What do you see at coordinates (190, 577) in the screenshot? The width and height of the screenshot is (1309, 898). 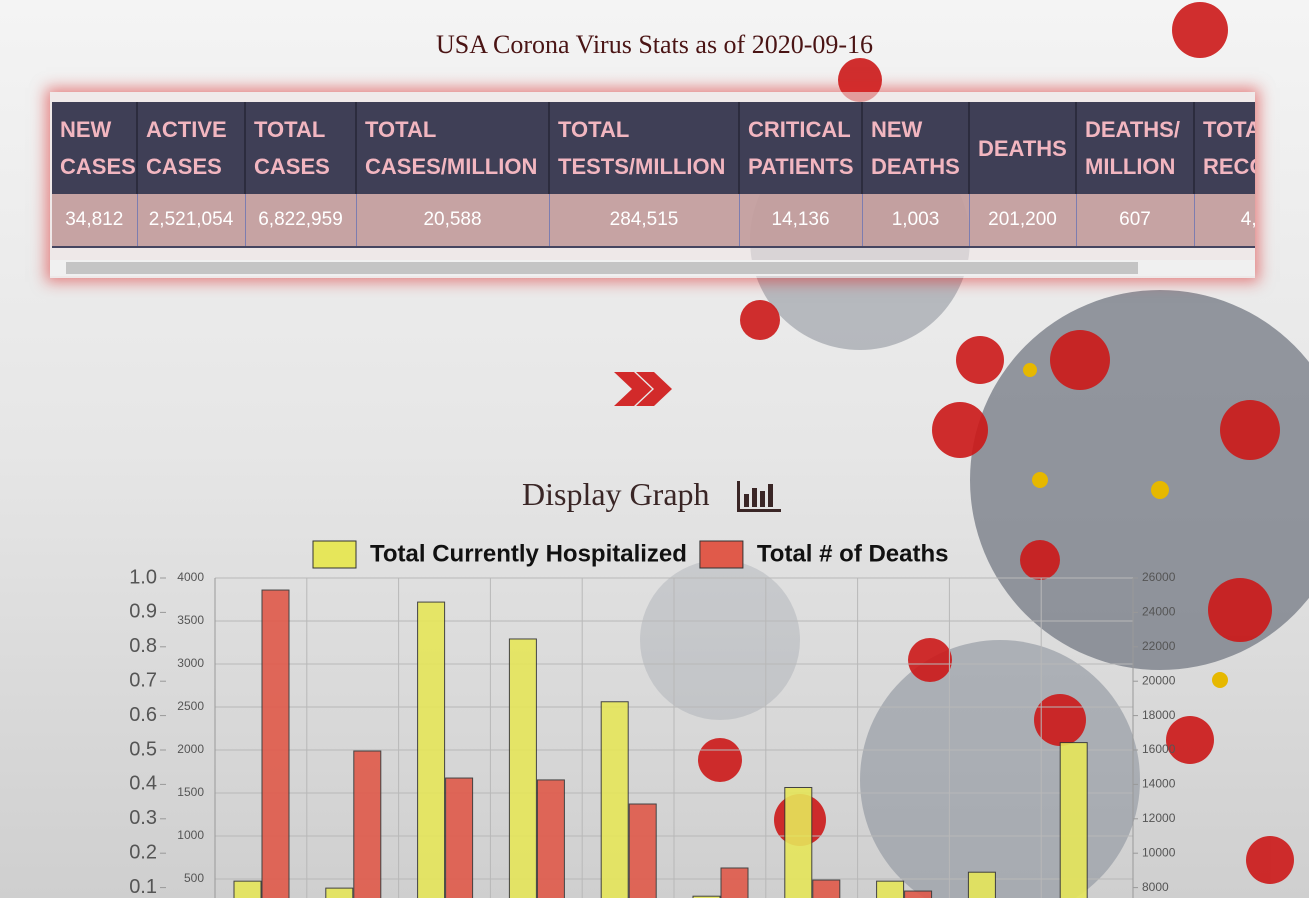 I see `y-tick-label: 4000` at bounding box center [190, 577].